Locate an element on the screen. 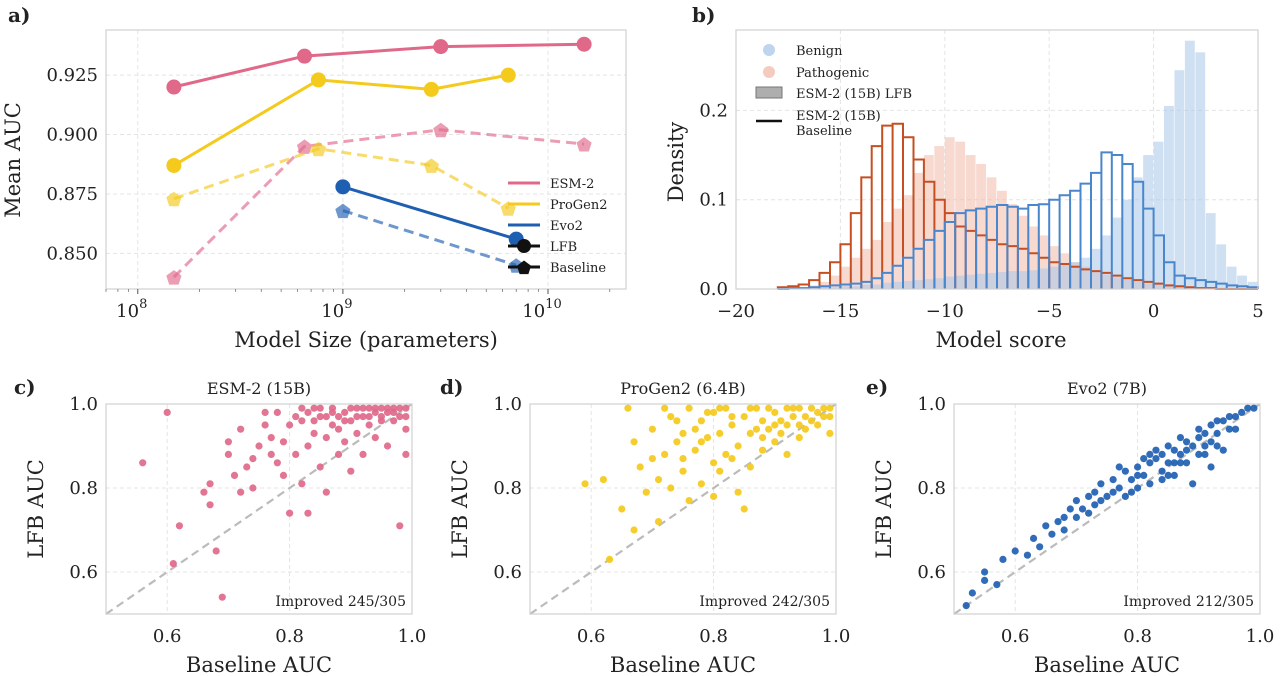 The height and width of the screenshot is (676, 1280). panel-e-xtick-label: 1.0 is located at coordinates (1260, 636).